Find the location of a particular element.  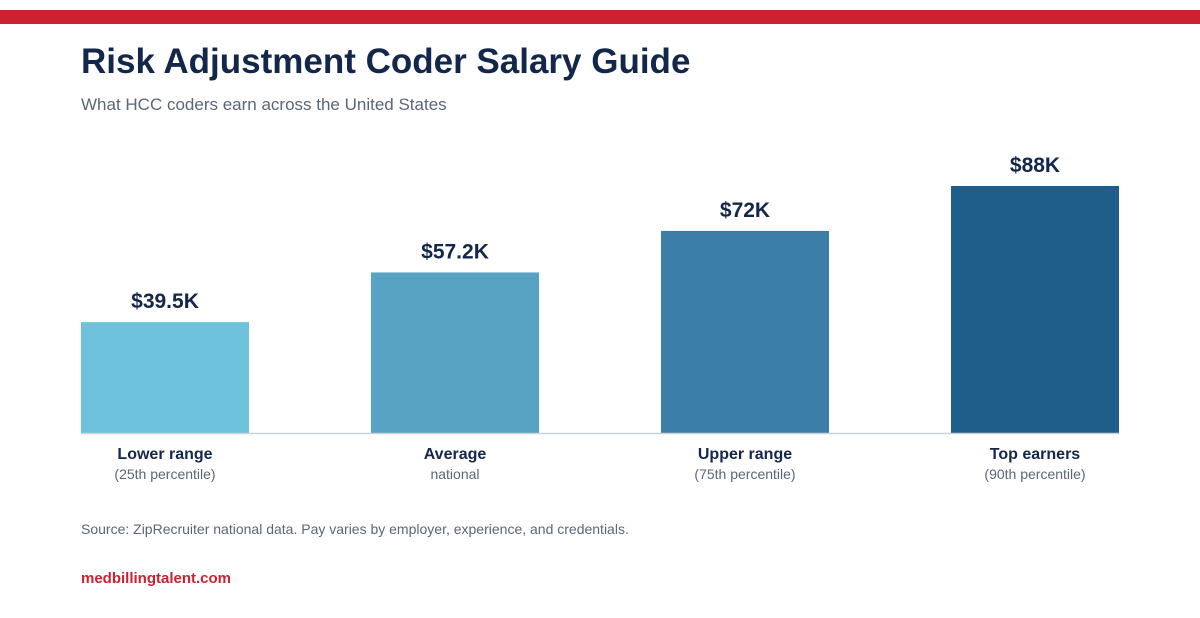

value-label-top-earners: $88K is located at coordinates (1035, 165).